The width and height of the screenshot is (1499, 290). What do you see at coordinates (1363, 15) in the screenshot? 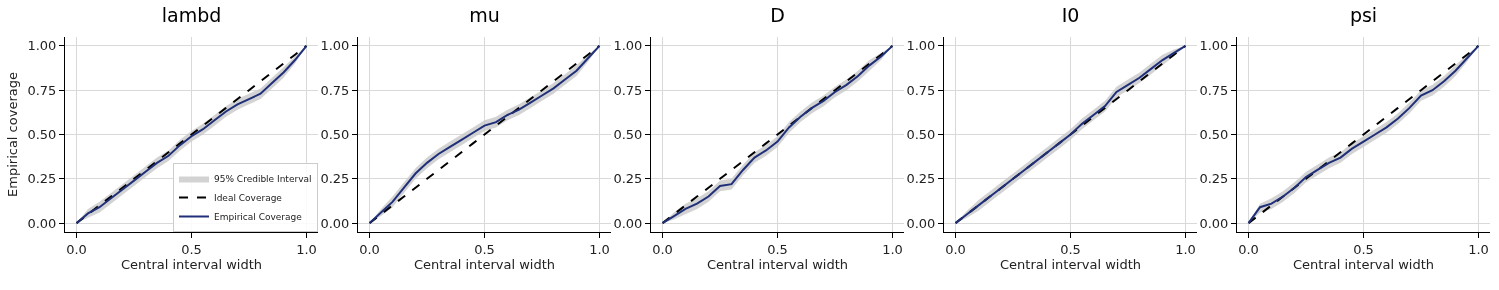
I see `chart-title: psi` at bounding box center [1363, 15].